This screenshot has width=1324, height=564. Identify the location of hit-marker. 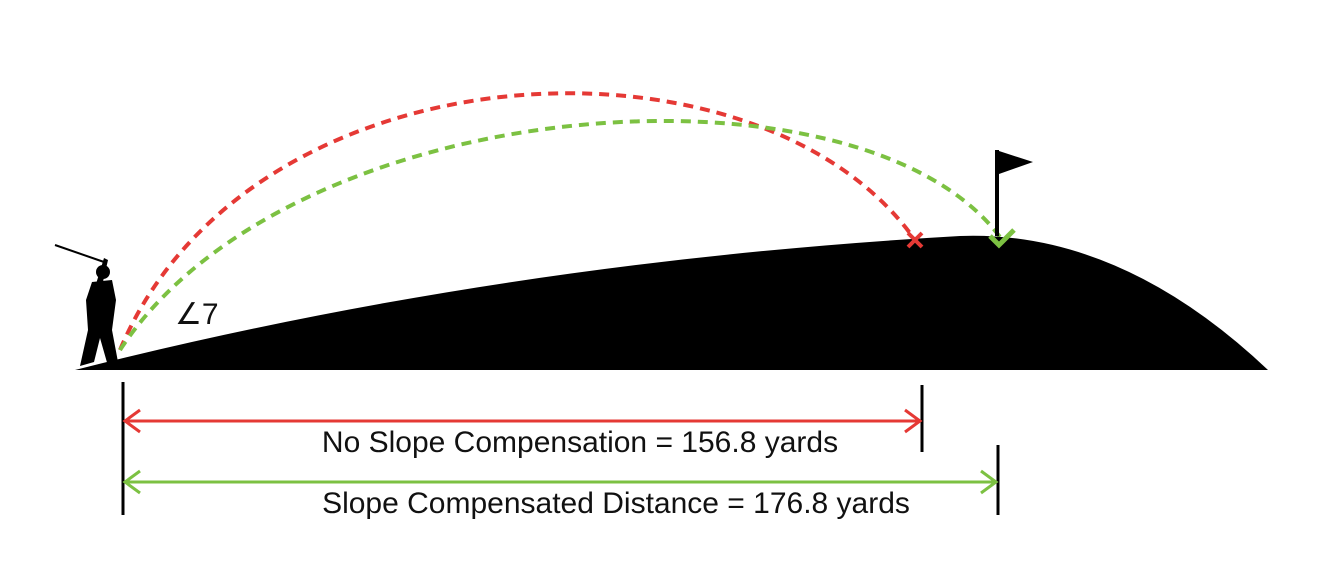
(1002, 238).